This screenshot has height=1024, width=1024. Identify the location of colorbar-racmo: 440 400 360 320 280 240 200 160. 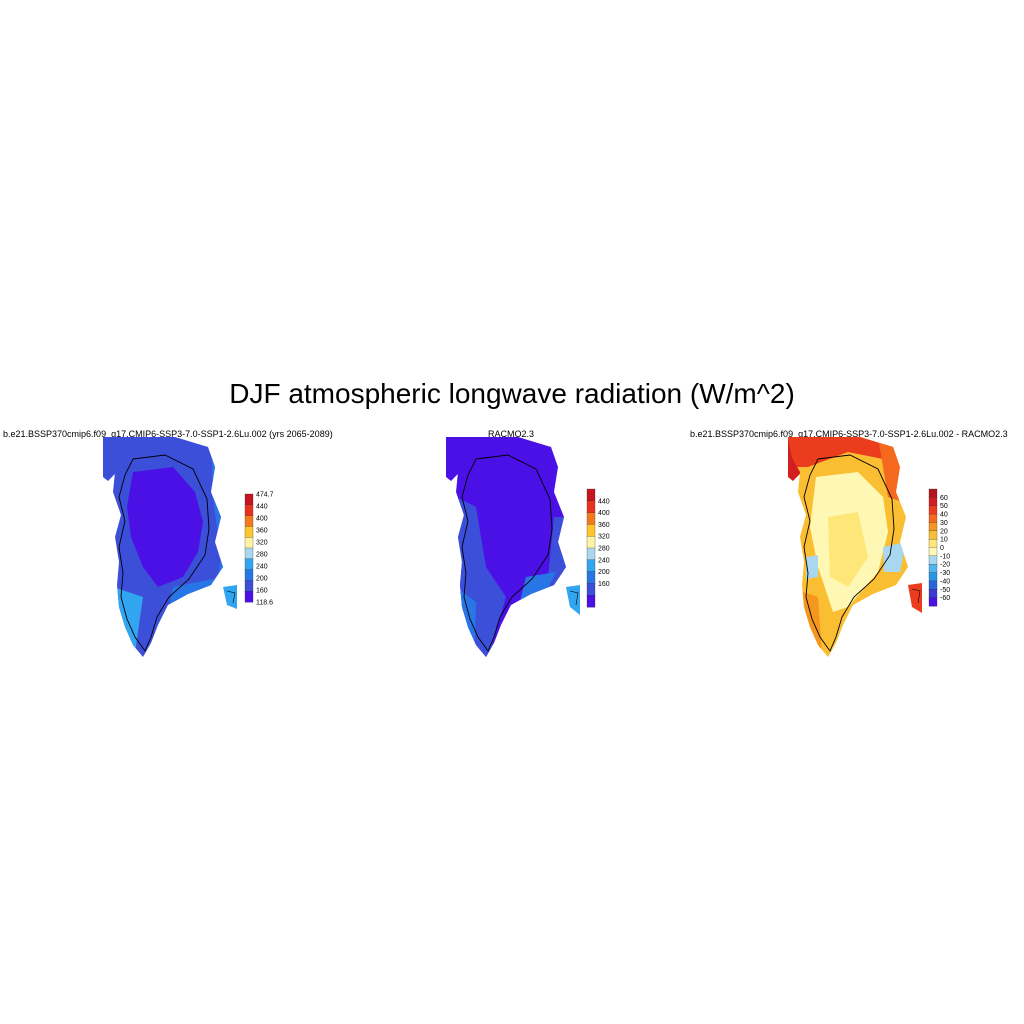
(598, 548).